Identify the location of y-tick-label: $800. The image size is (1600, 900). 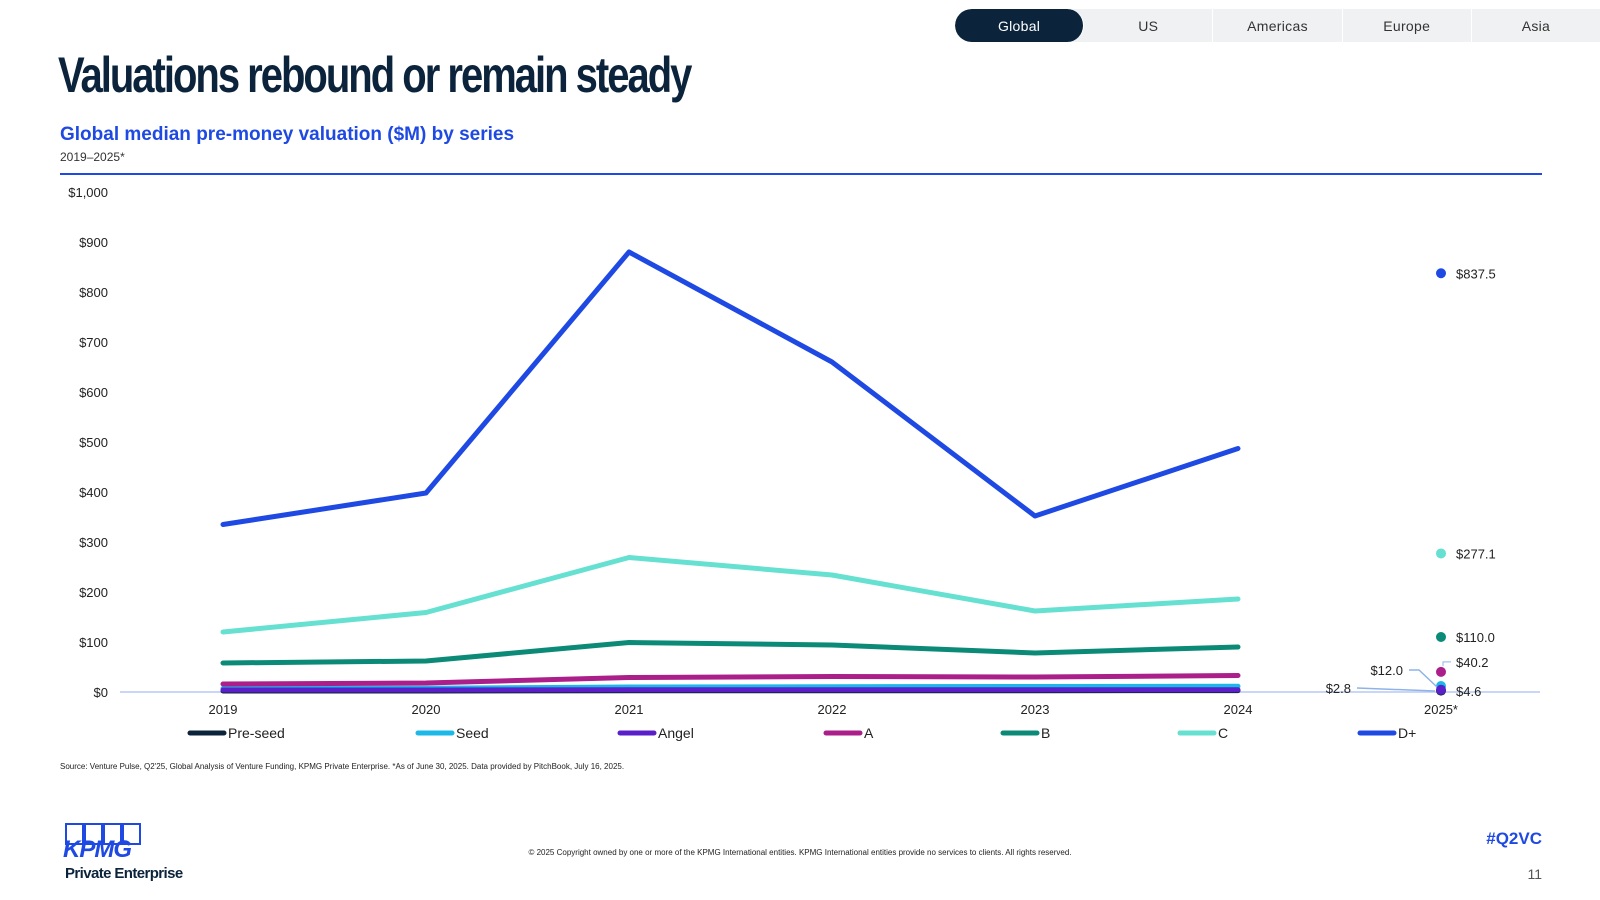
(93, 292).